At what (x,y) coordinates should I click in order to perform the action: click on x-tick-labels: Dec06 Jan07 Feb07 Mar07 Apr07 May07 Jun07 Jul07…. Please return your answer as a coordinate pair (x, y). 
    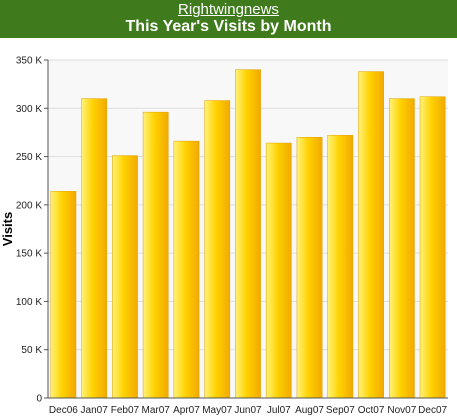
    Looking at the image, I should click on (248, 410).